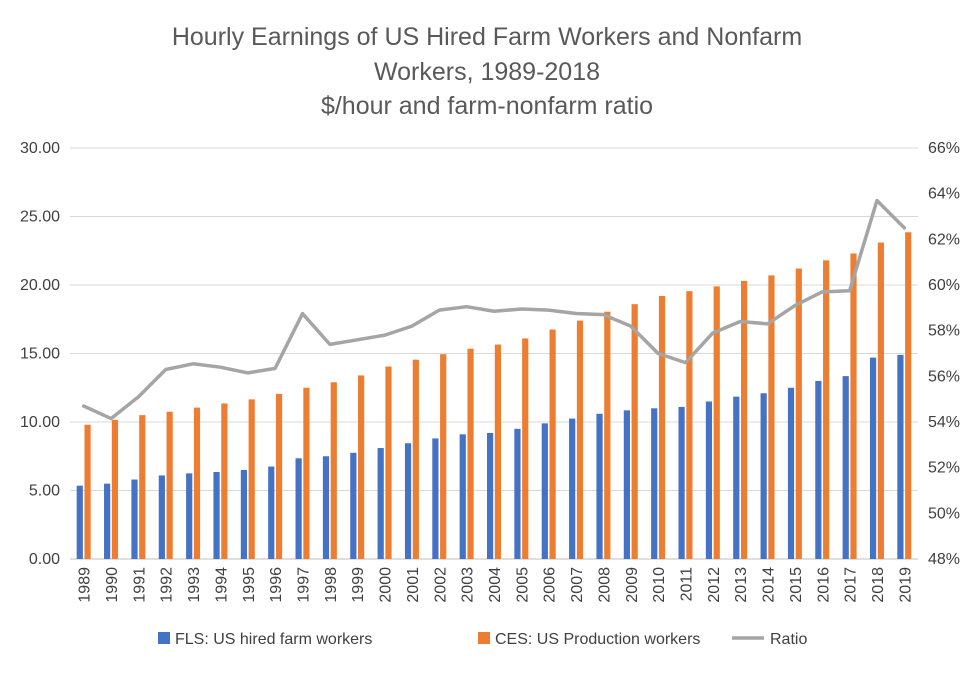 This screenshot has width=974, height=675. What do you see at coordinates (497, 451) in the screenshot?
I see `bar-production-workers-2004` at bounding box center [497, 451].